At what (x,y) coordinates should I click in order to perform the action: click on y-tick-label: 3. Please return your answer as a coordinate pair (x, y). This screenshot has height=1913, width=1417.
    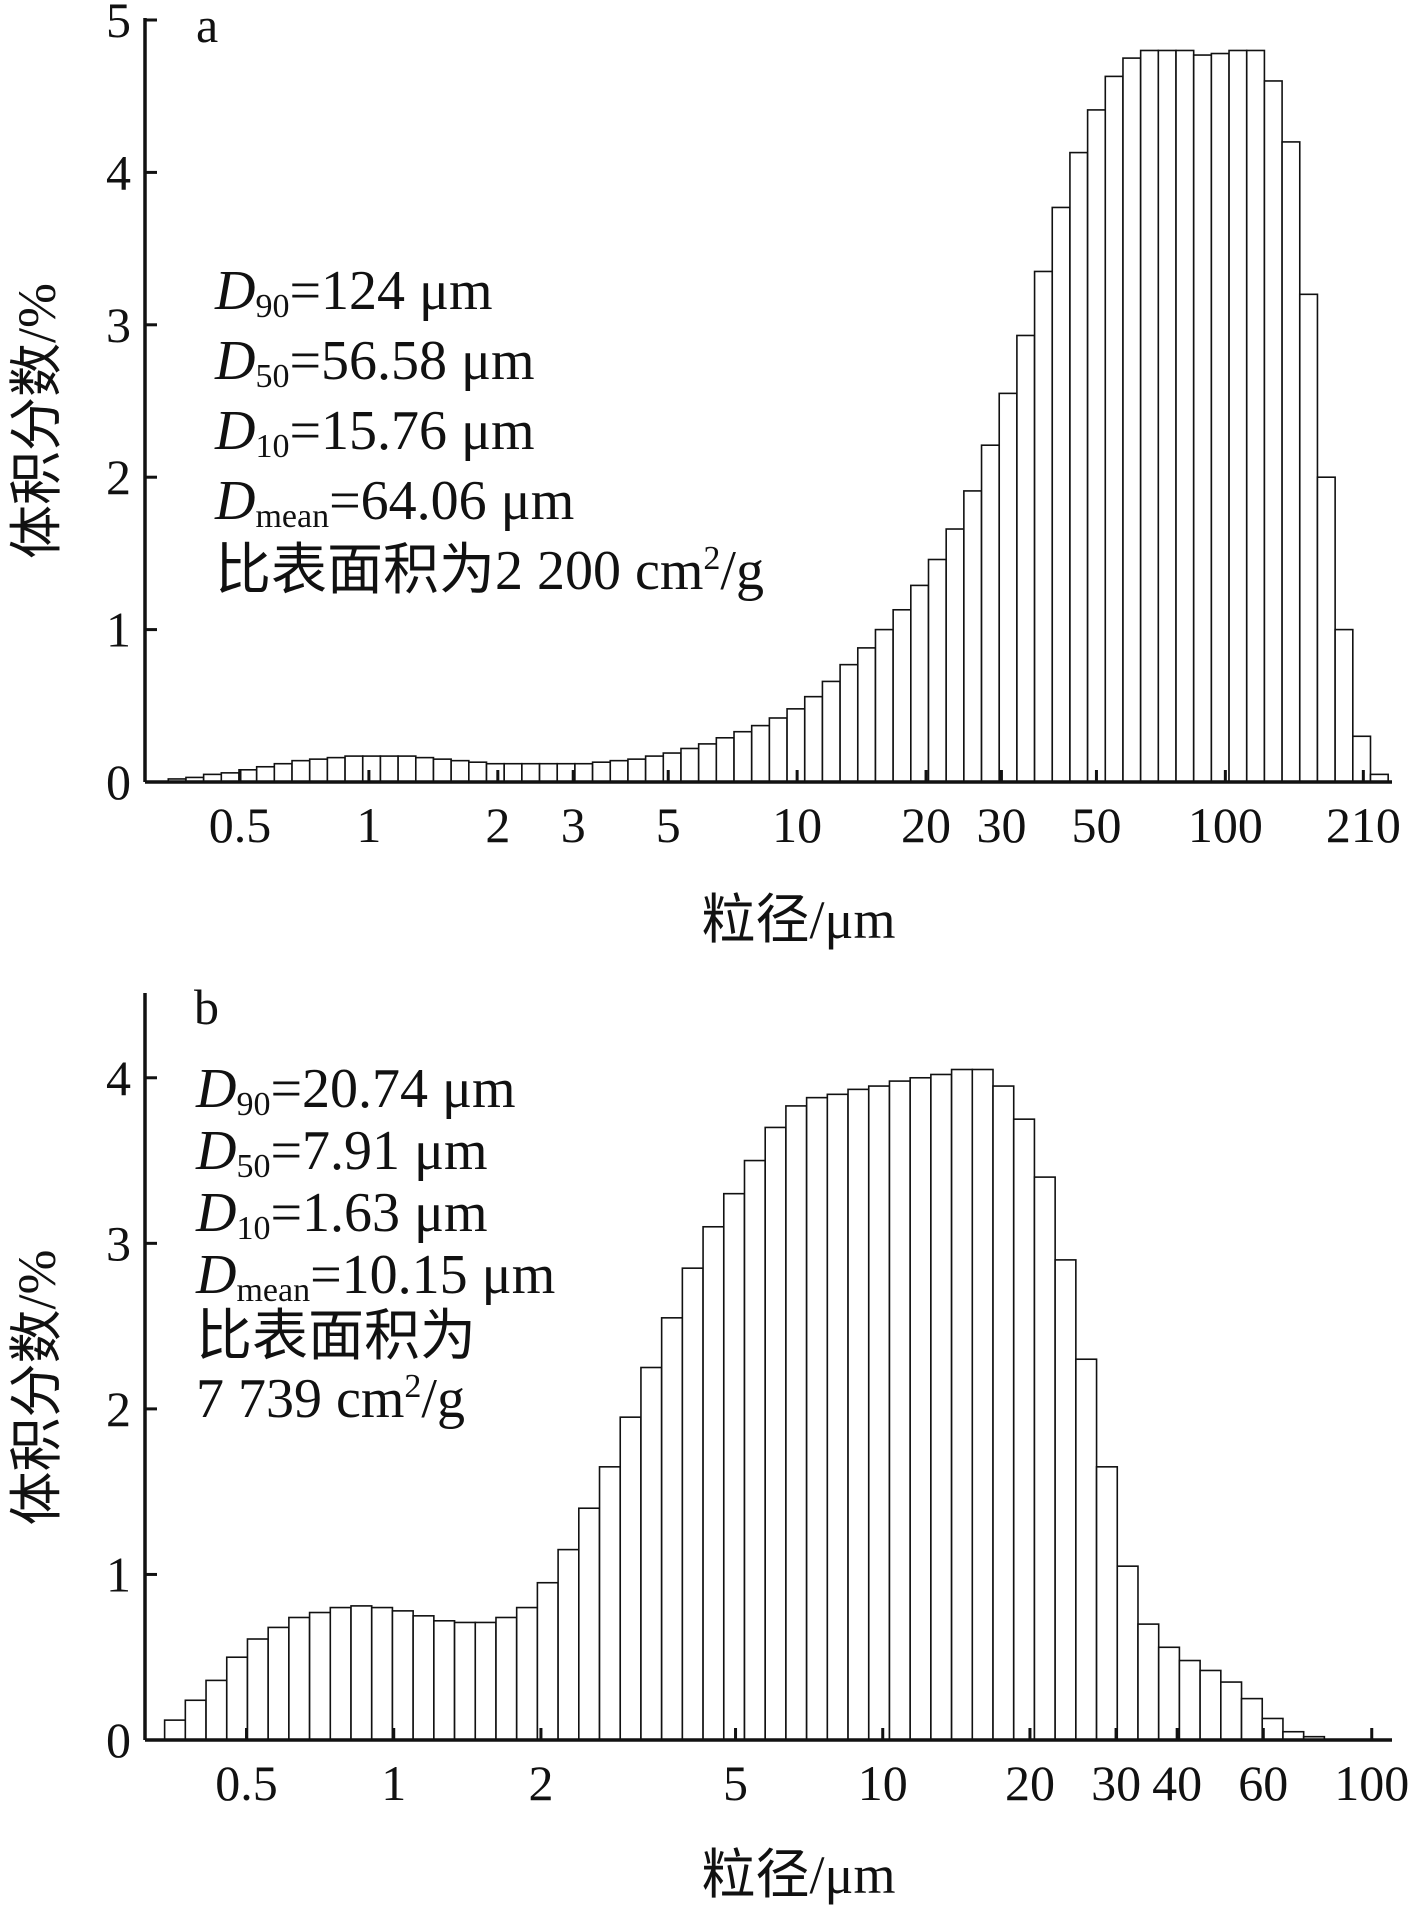
    Looking at the image, I should click on (118, 325).